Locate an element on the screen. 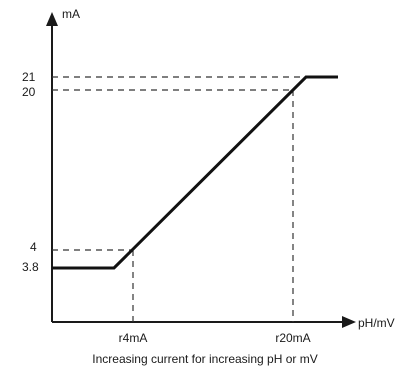 This screenshot has width=410, height=371. y-tick-label-20: 20 is located at coordinates (29, 92).